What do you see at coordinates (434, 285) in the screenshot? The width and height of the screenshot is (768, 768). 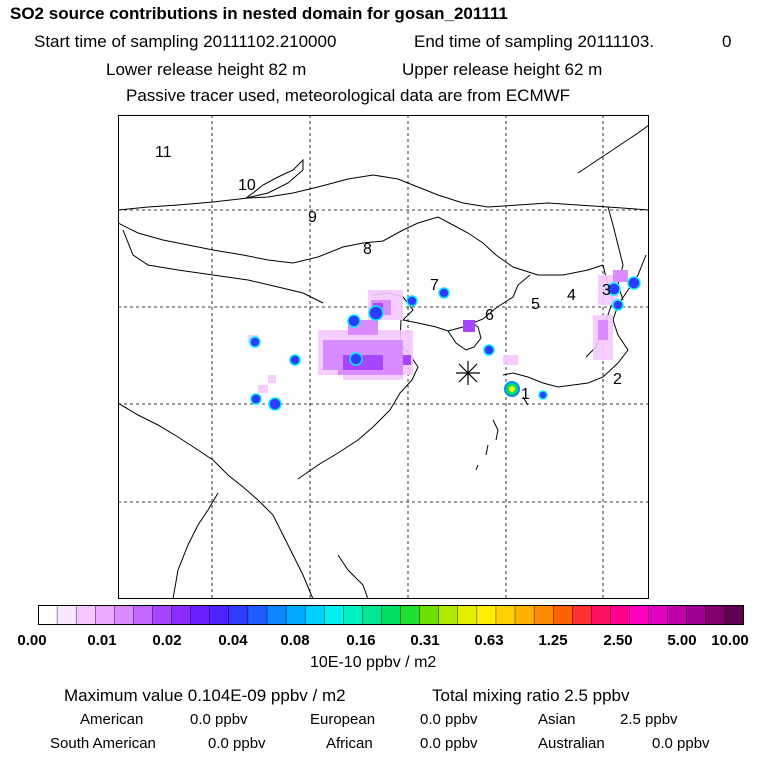 I see `region-label-7: 7` at bounding box center [434, 285].